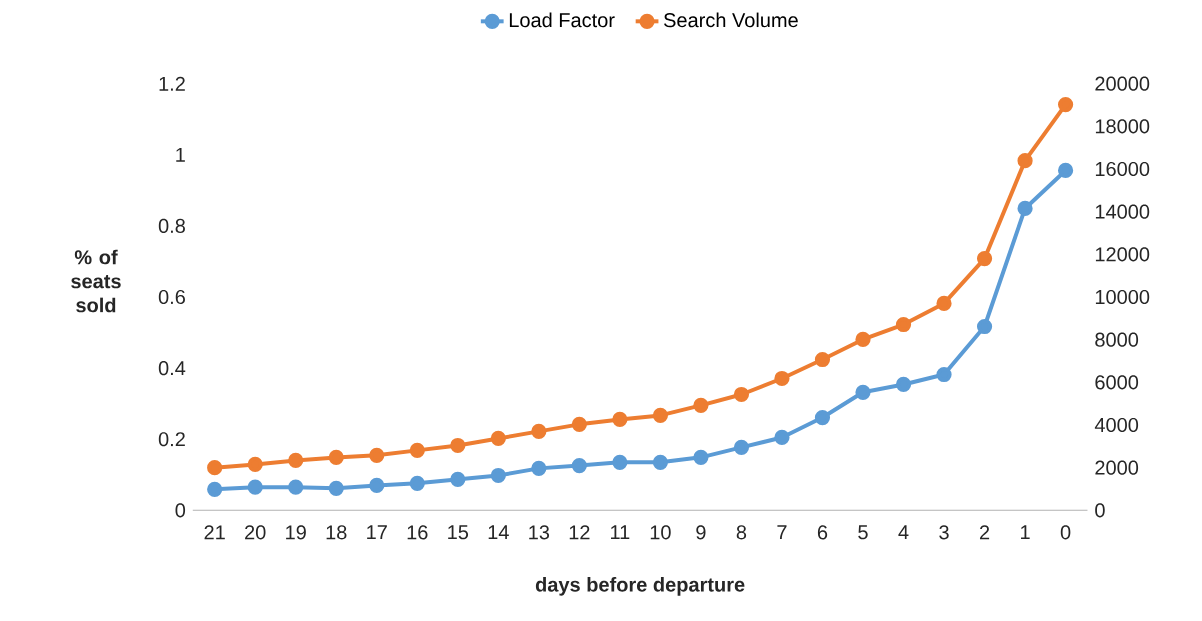  Describe the element at coordinates (1117, 382) in the screenshot. I see `y2-tick-label: 6000` at that location.